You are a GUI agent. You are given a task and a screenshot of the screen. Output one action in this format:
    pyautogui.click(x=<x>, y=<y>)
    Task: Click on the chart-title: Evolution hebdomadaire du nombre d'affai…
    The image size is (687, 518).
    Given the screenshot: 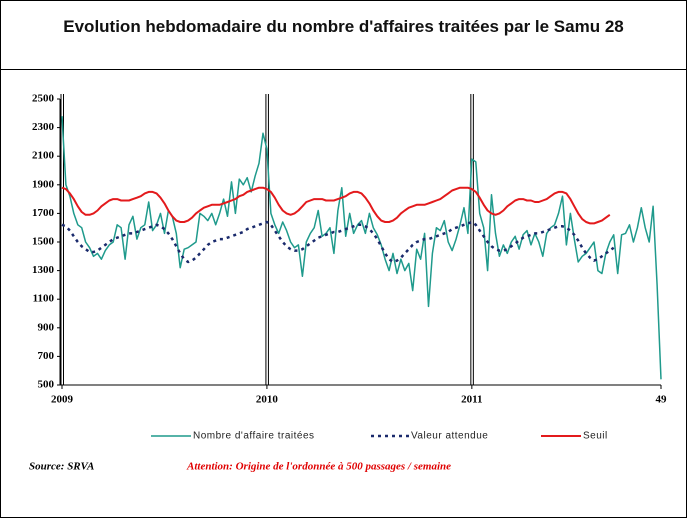 What is the action you would take?
    pyautogui.click(x=343, y=26)
    